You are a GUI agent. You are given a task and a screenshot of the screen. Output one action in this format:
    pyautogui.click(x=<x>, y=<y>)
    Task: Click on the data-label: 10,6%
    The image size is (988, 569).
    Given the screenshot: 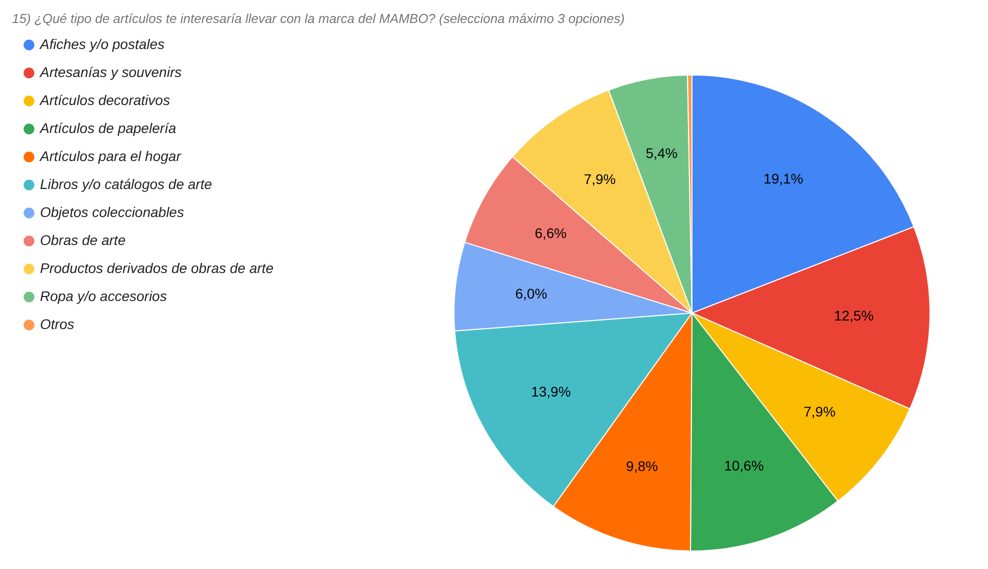 What is the action you would take?
    pyautogui.click(x=744, y=465)
    